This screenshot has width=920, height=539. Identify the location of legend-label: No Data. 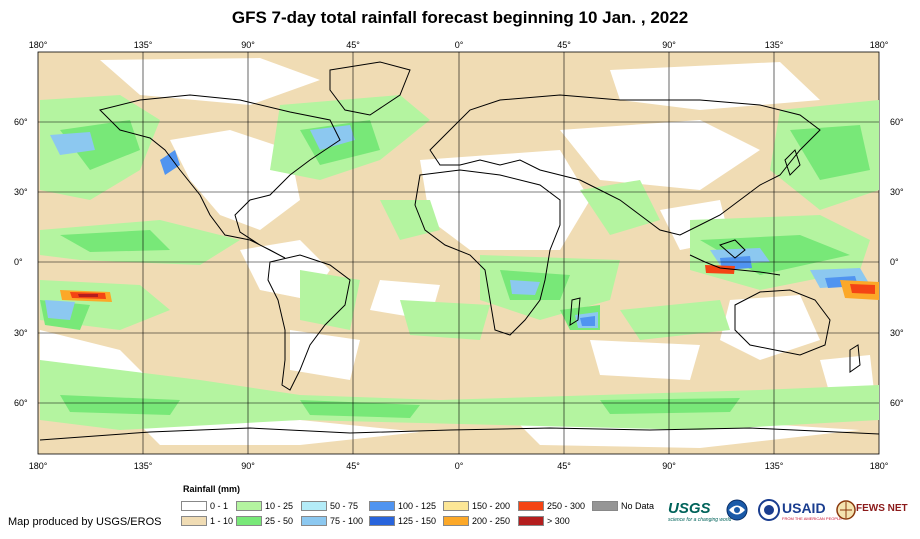
(638, 506).